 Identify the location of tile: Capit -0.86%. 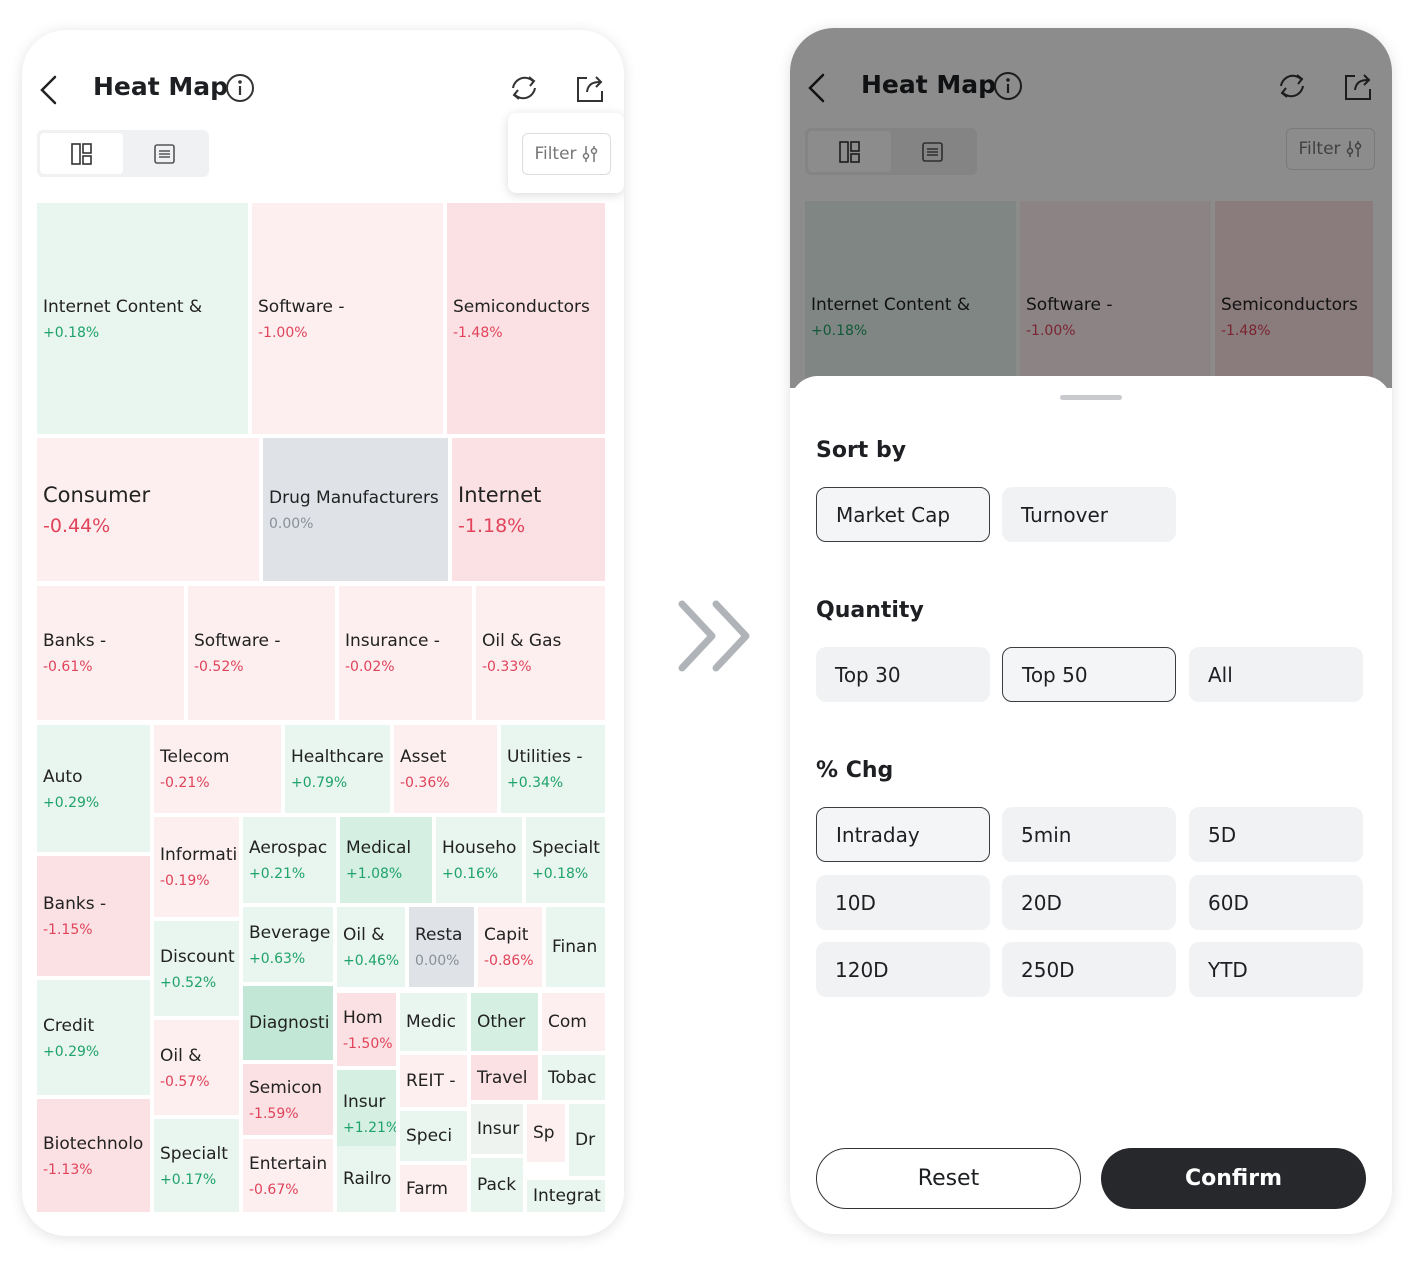
(510, 947).